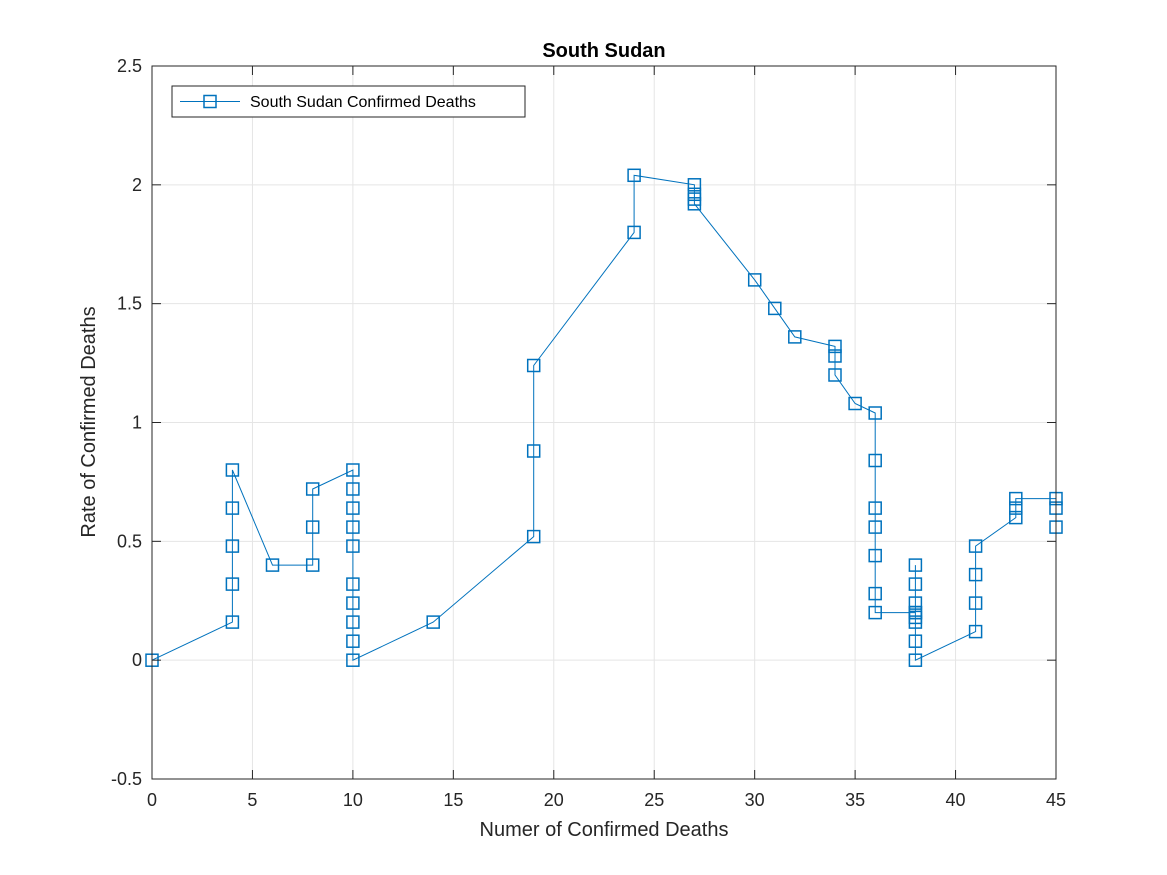  What do you see at coordinates (604, 830) in the screenshot?
I see `x-axis-label: Numer of Confirmed Deaths` at bounding box center [604, 830].